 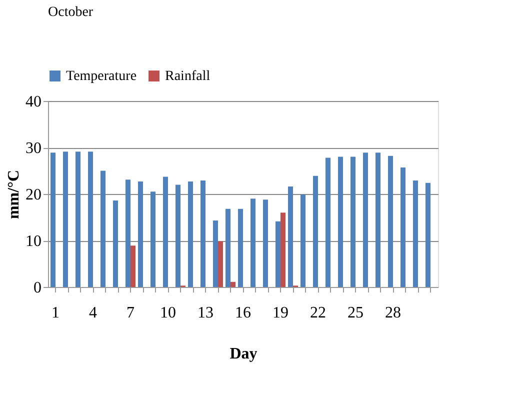 I want to click on x-tick-label: 4, so click(x=93, y=313).